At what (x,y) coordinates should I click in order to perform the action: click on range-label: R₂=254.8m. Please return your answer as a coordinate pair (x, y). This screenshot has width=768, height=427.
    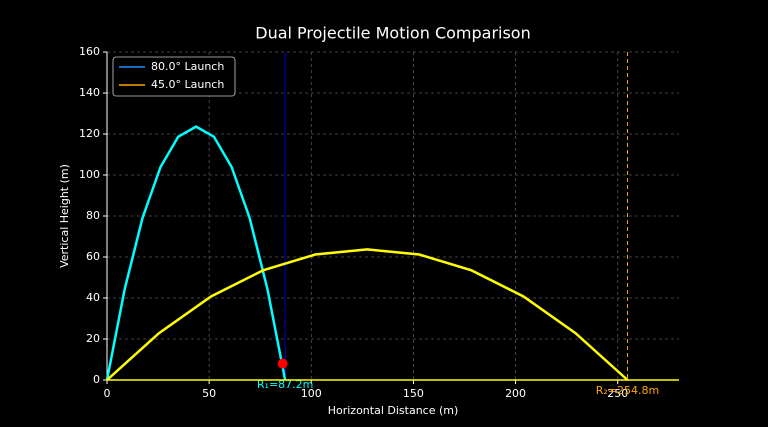
    Looking at the image, I should click on (627, 390).